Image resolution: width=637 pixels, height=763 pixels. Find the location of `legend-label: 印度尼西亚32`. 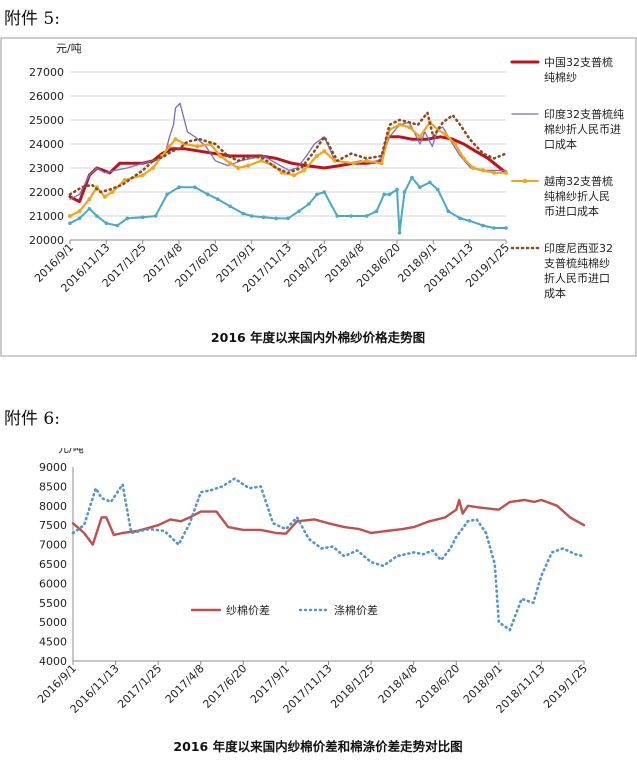

legend-label: 印度尼西亚32 is located at coordinates (578, 248).